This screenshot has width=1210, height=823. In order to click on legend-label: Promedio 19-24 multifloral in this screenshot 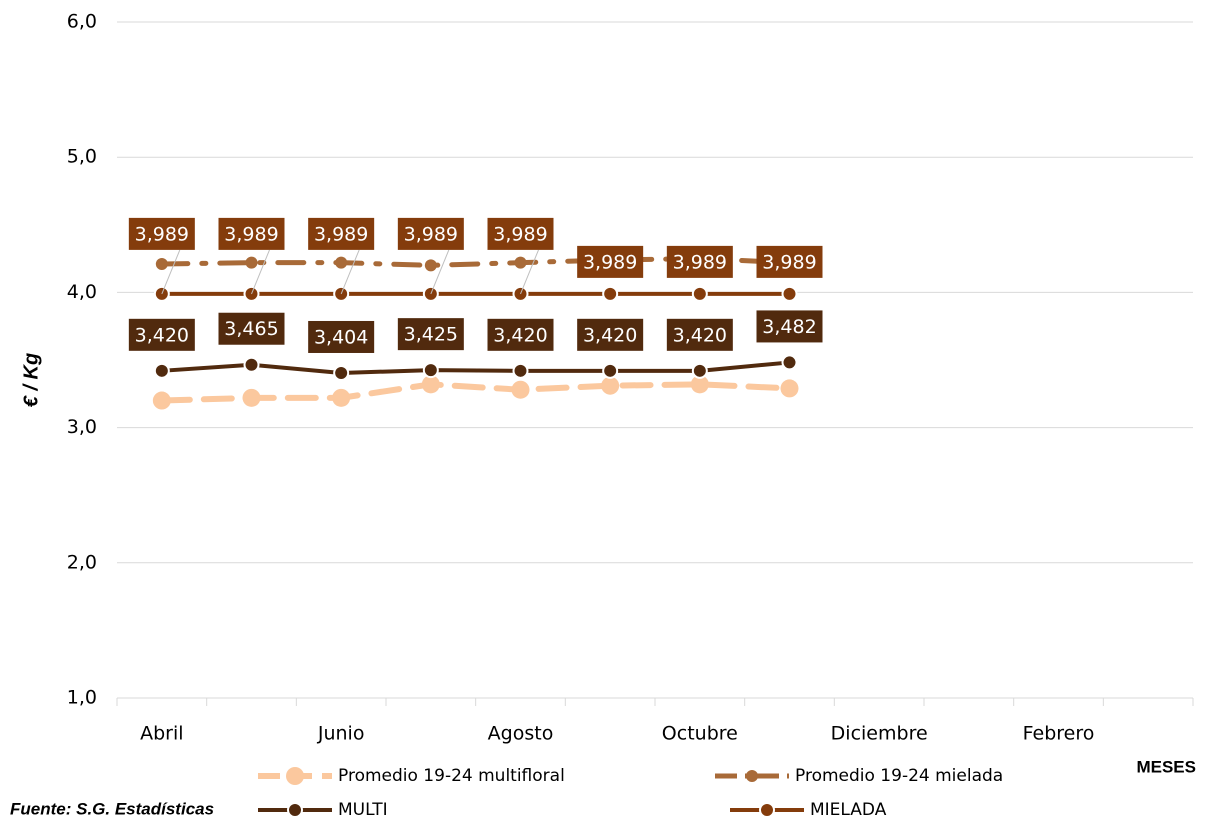, I will do `click(451, 776)`.